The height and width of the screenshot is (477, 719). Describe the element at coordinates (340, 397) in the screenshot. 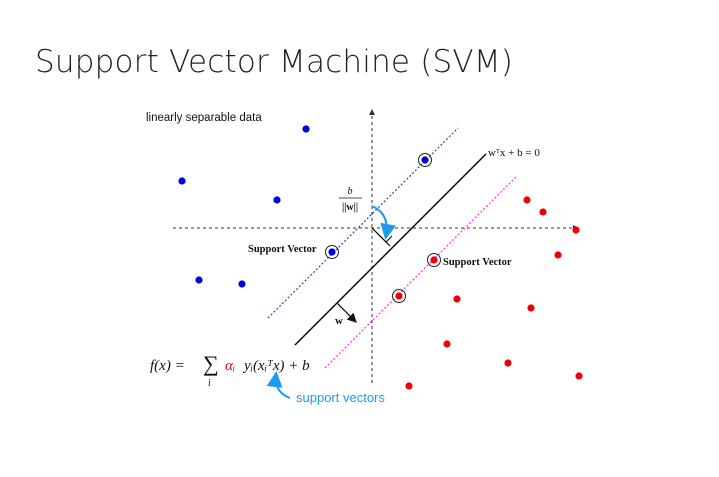

I see `support-vectors-annotation: support vectors` at that location.